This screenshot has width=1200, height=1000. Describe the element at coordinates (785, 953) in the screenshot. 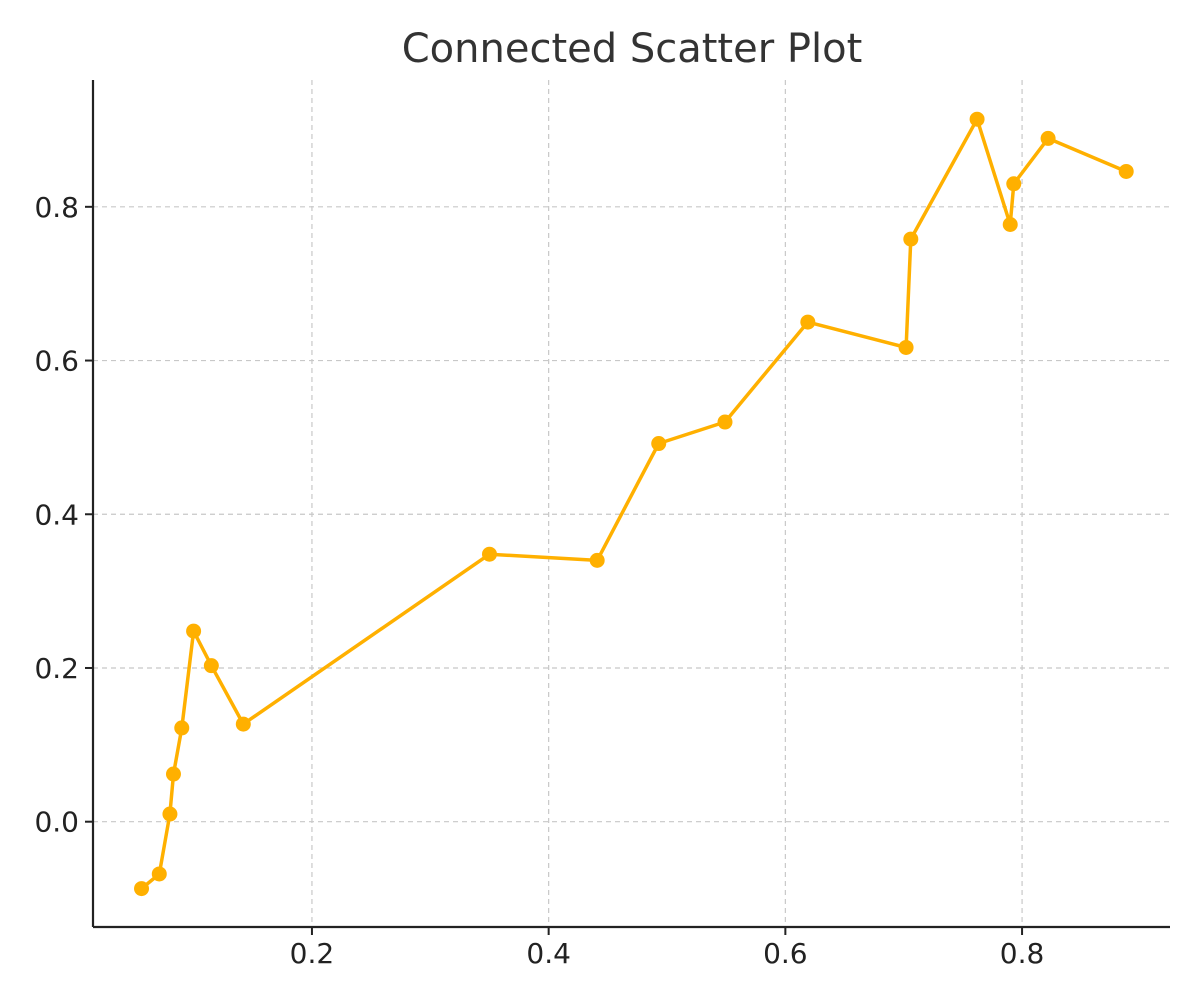

I see `x-tick-label: 0.6` at that location.